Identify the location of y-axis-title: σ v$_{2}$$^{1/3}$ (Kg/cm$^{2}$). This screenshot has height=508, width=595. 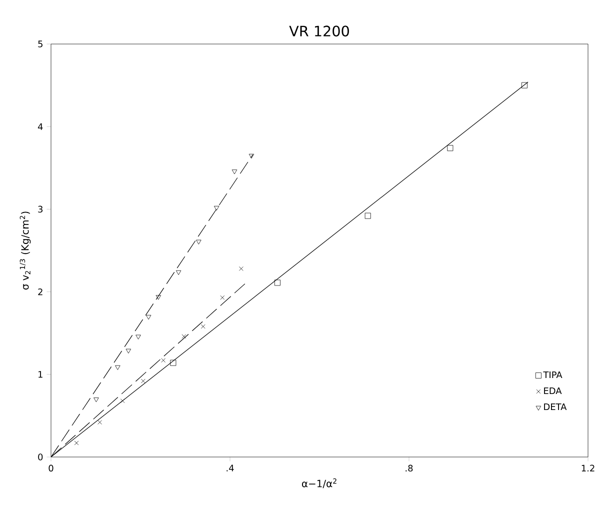
(25, 251).